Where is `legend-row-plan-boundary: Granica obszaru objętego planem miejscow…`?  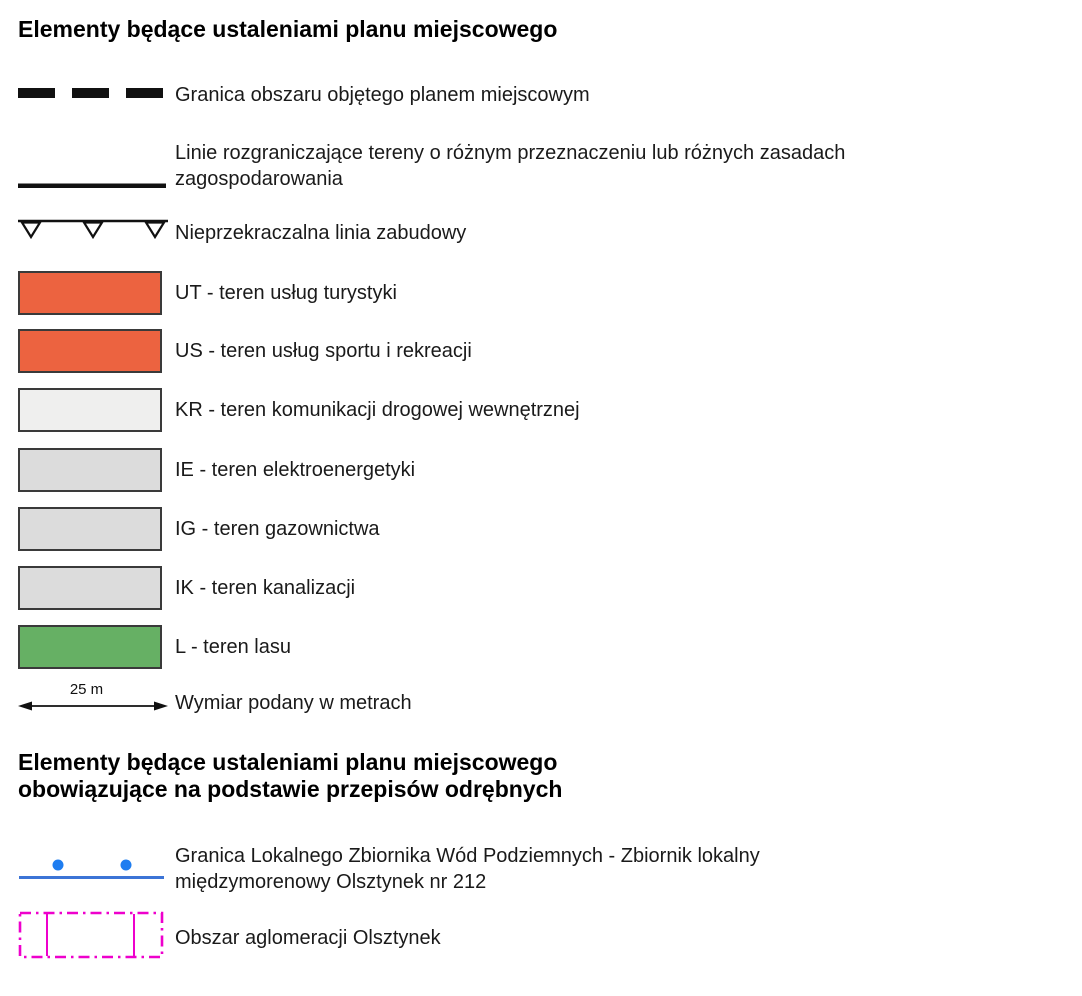
legend-row-plan-boundary: Granica obszaru objętego planem miejscow… is located at coordinates (540, 95).